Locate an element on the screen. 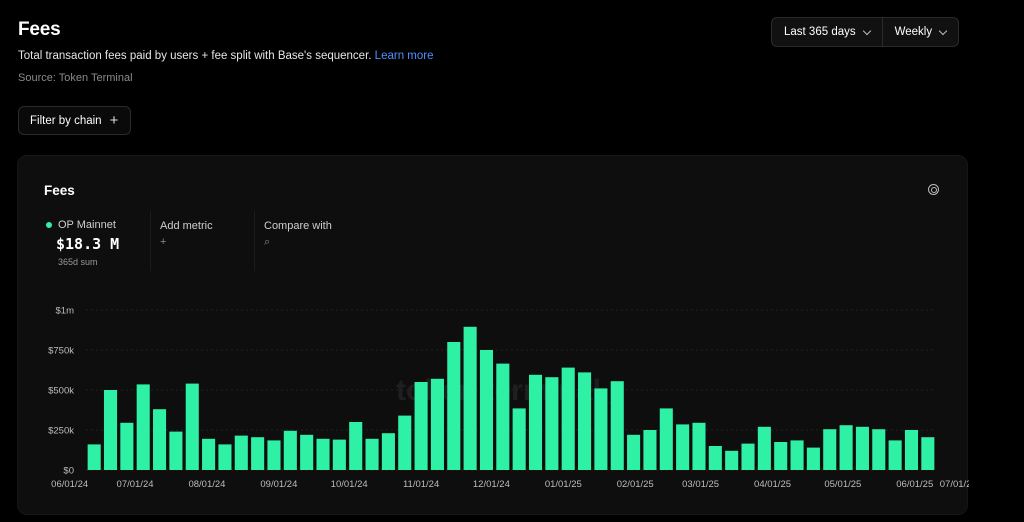 Image resolution: width=1024 pixels, height=522 pixels. x-tick-label: 06/01/24 is located at coordinates (69, 484).